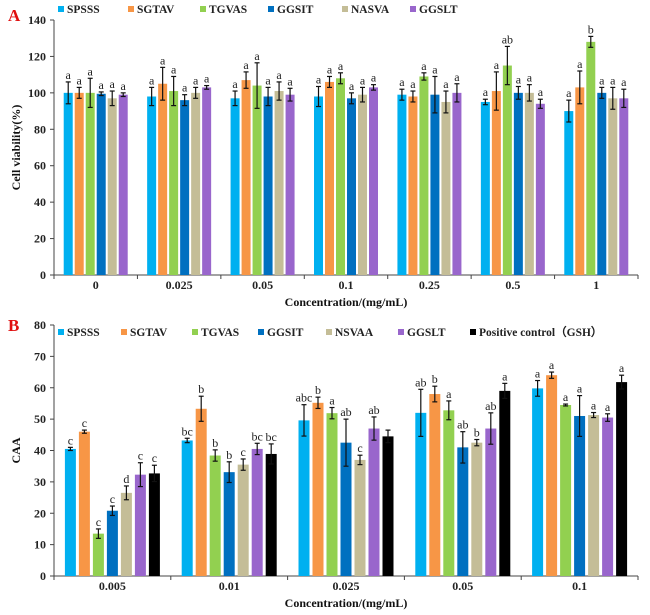 The image size is (650, 615). I want to click on y-tick-label: 10, so click(40, 545).